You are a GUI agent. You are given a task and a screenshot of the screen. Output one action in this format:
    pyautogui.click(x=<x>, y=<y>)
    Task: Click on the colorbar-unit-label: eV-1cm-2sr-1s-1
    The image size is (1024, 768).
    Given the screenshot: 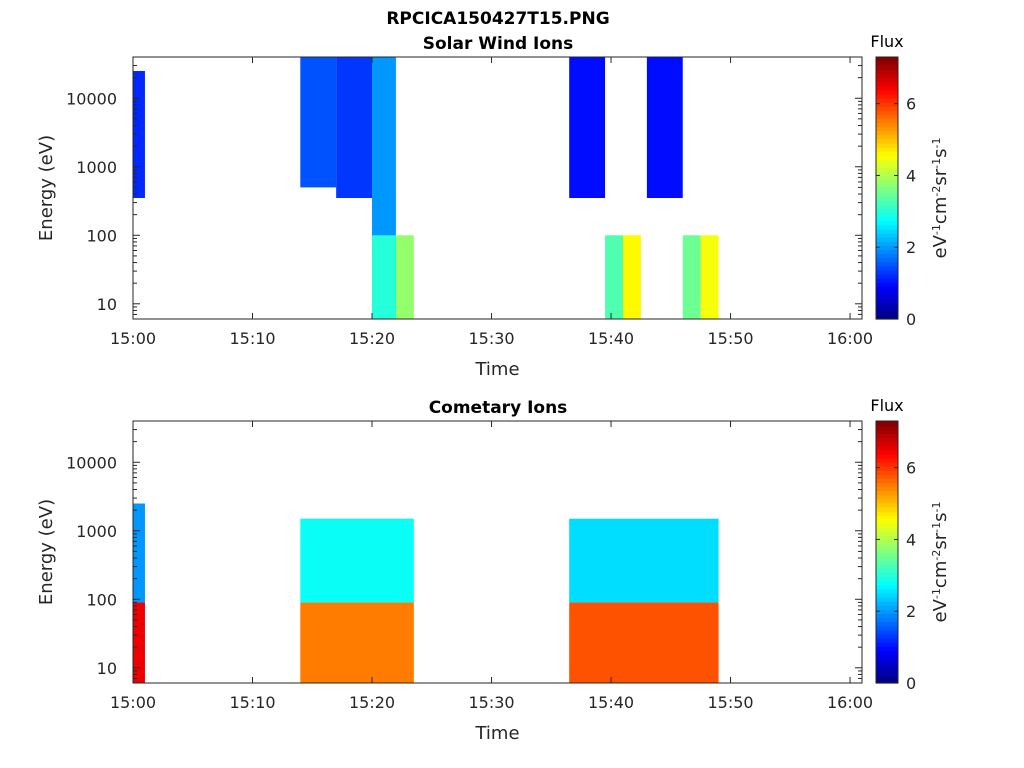 What is the action you would take?
    pyautogui.click(x=941, y=198)
    